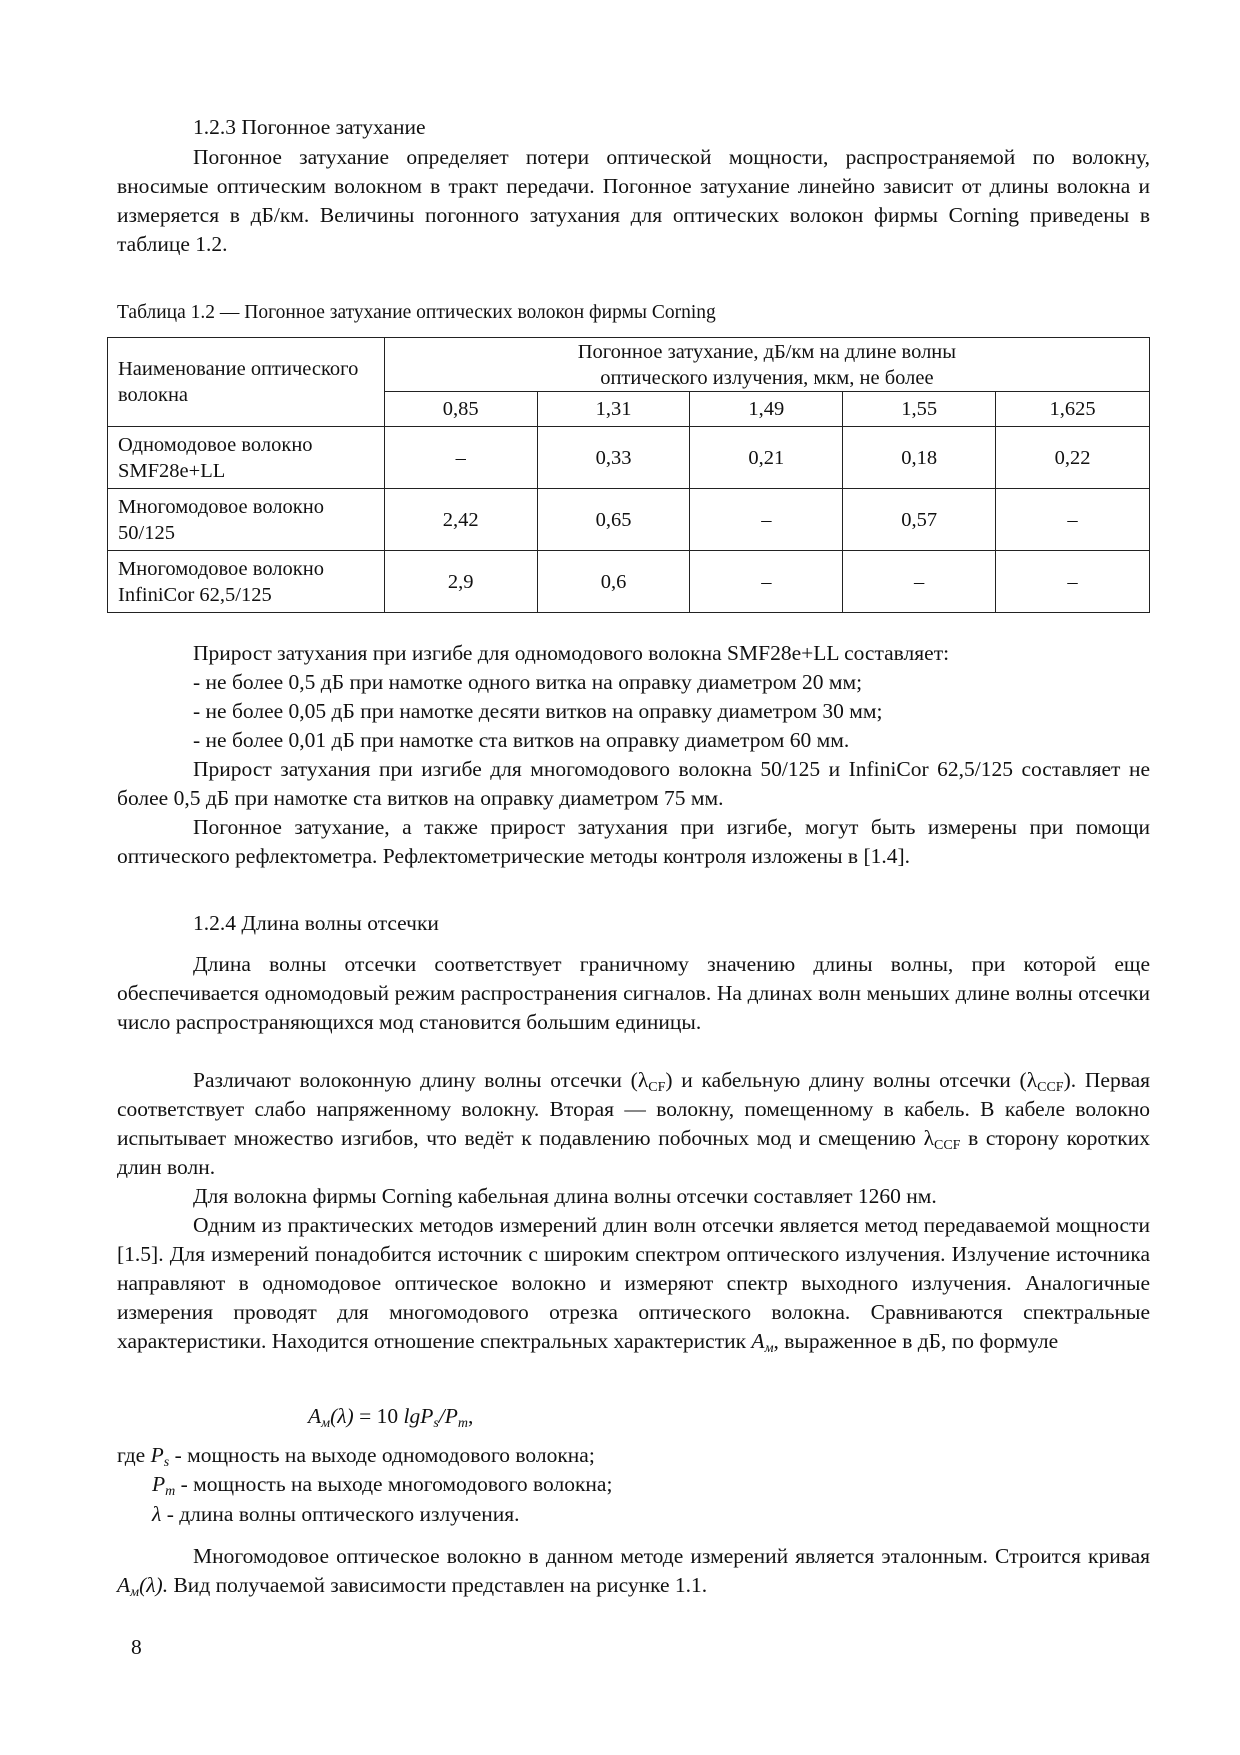 This screenshot has height=1755, width=1240. Describe the element at coordinates (246, 382) in the screenshot. I see `header-fiber-name: Наименование оптического волокна` at that location.